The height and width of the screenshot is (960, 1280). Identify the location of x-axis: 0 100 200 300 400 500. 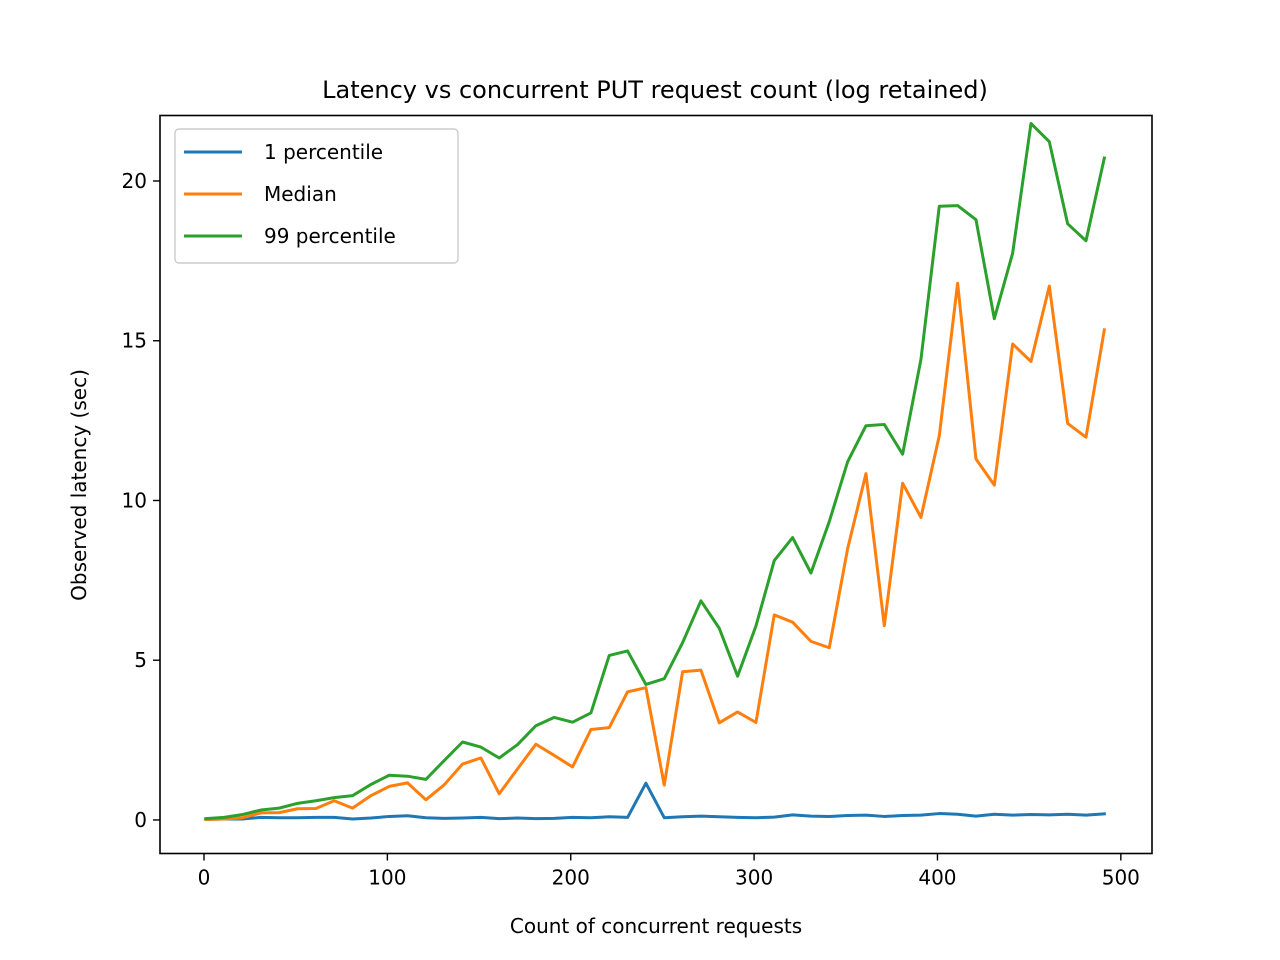
(669, 871).